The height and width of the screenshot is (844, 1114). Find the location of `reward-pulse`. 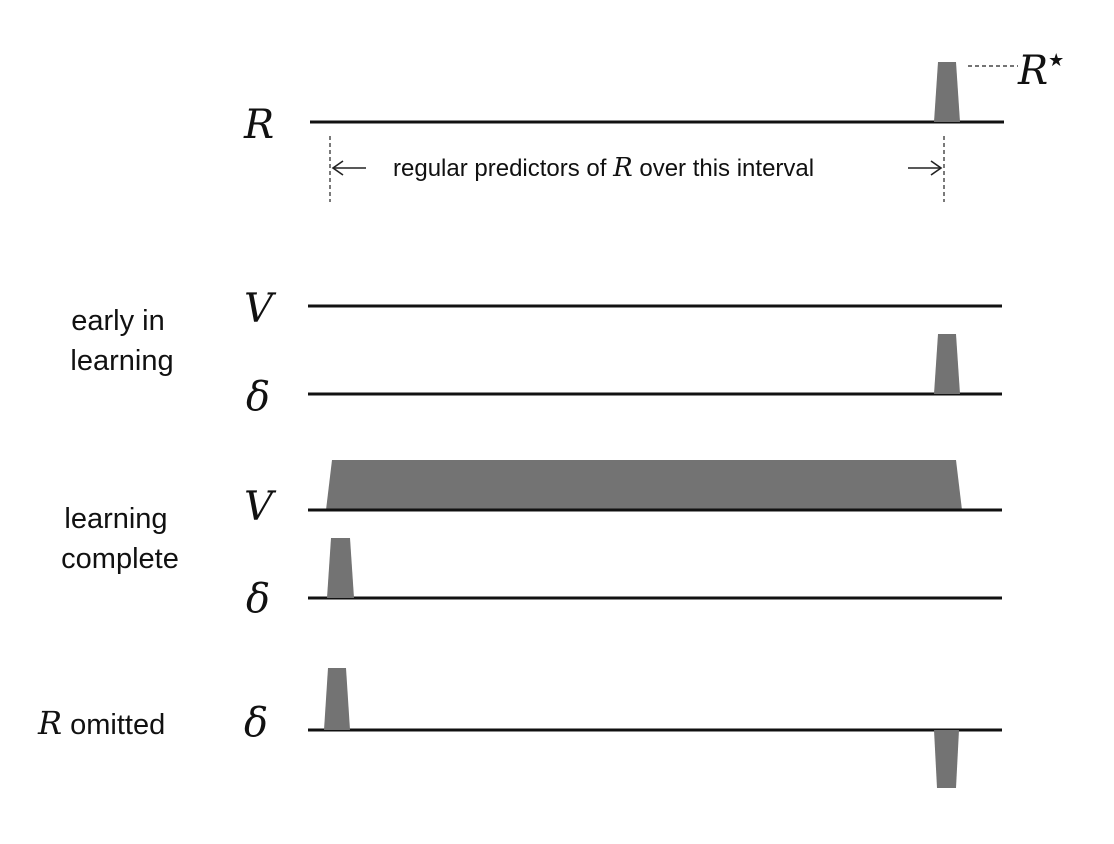

reward-pulse is located at coordinates (947, 92).